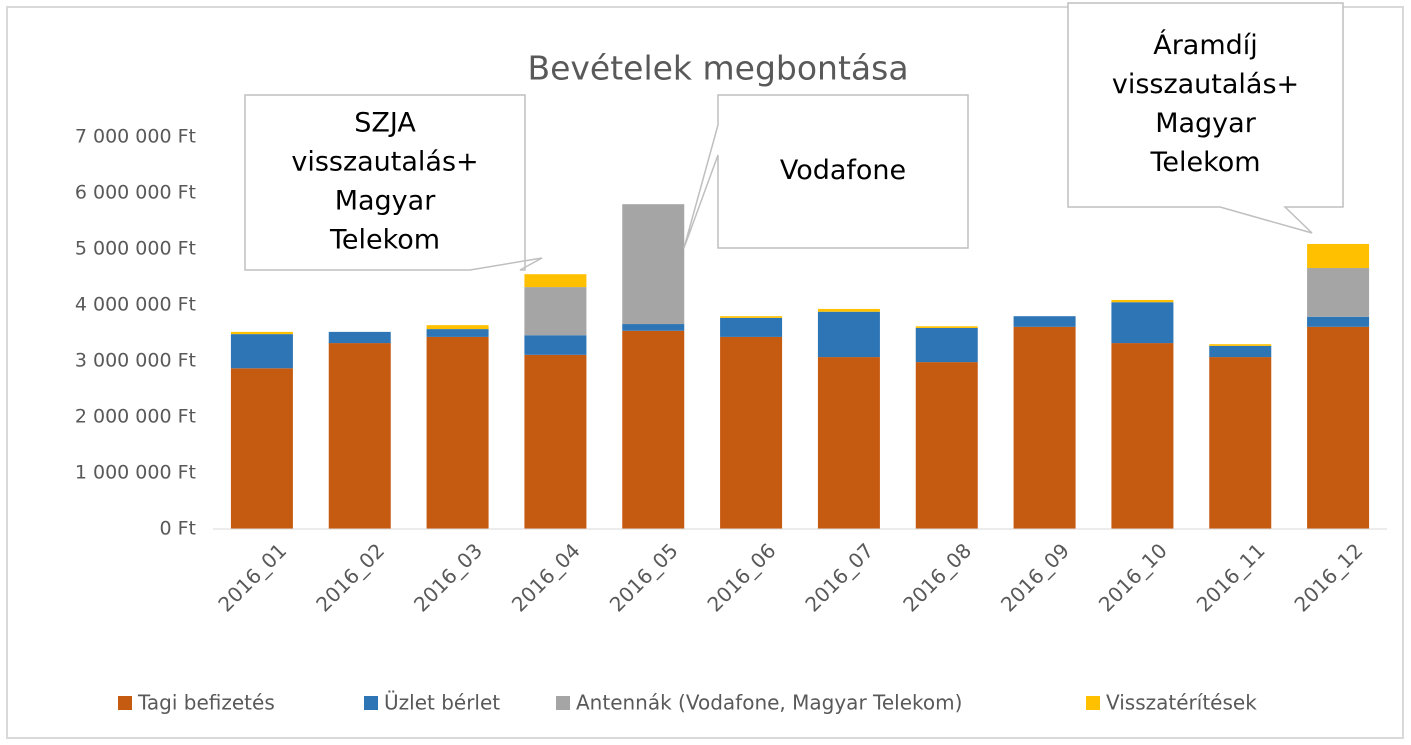 Image resolution: width=1411 pixels, height=745 pixels. What do you see at coordinates (177, 529) in the screenshot?
I see `y-tick-label: 0 Ft` at bounding box center [177, 529].